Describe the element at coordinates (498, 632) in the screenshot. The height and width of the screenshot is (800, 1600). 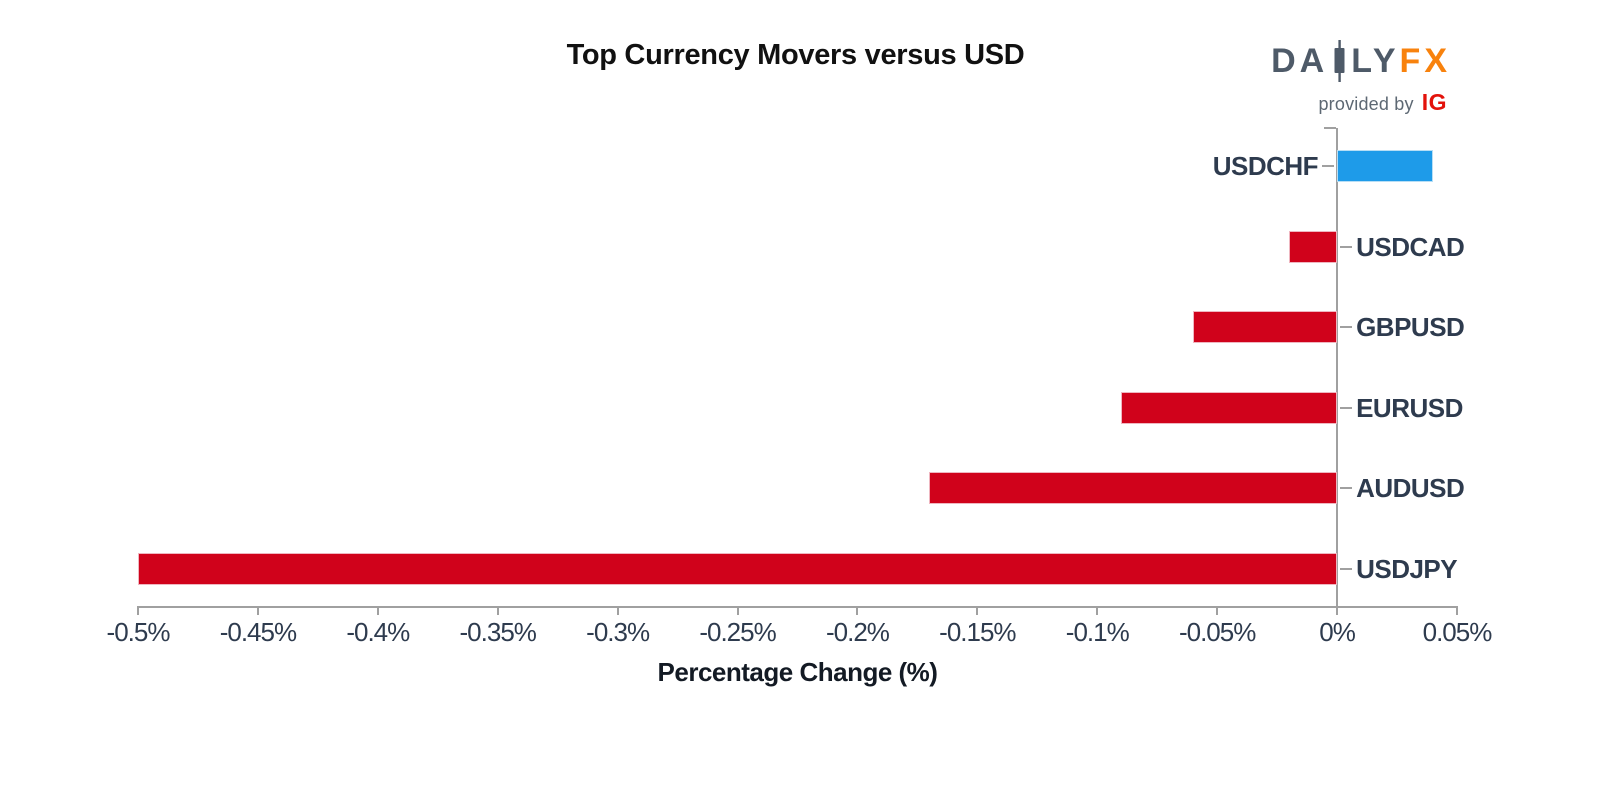
I see `x-tick-label: -0.35%` at that location.